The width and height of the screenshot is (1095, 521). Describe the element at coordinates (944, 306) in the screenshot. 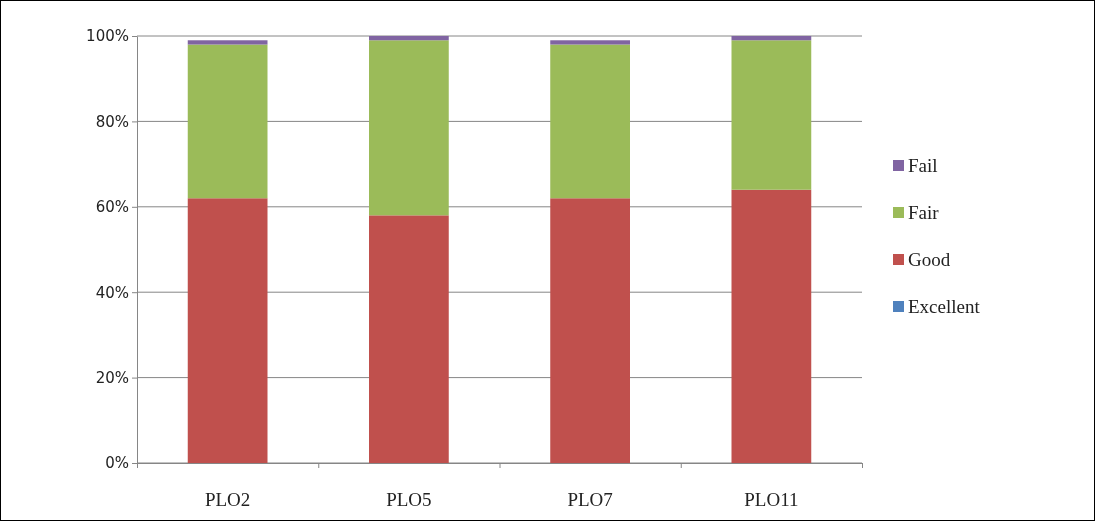

I see `legend-label: Excellent` at that location.